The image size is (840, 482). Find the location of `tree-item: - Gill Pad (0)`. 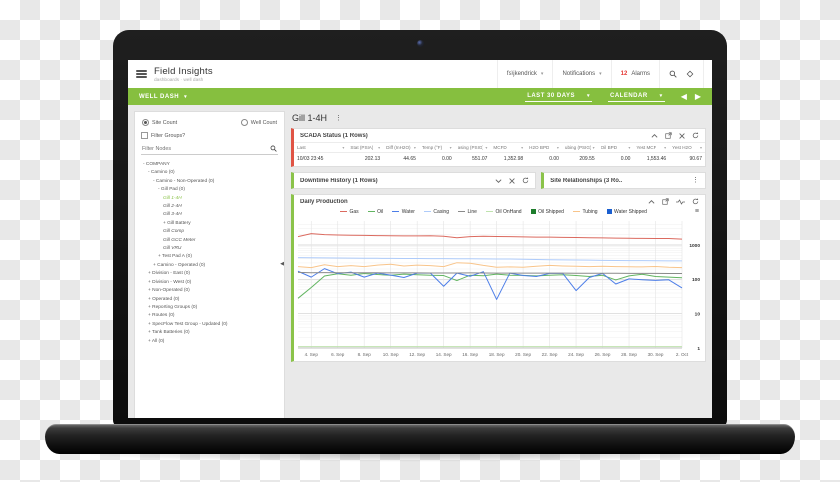

tree-item: - Gill Pad (0) is located at coordinates (171, 190).